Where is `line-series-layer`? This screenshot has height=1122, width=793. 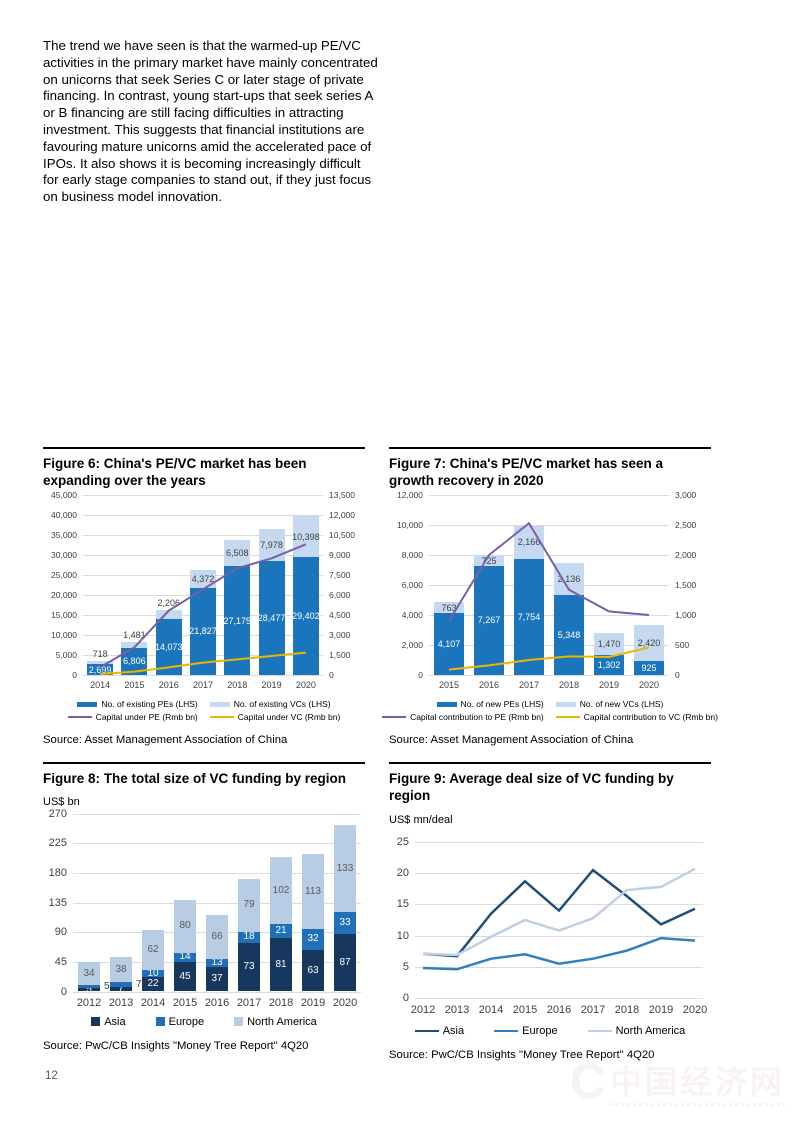 line-series-layer is located at coordinates (559, 919).